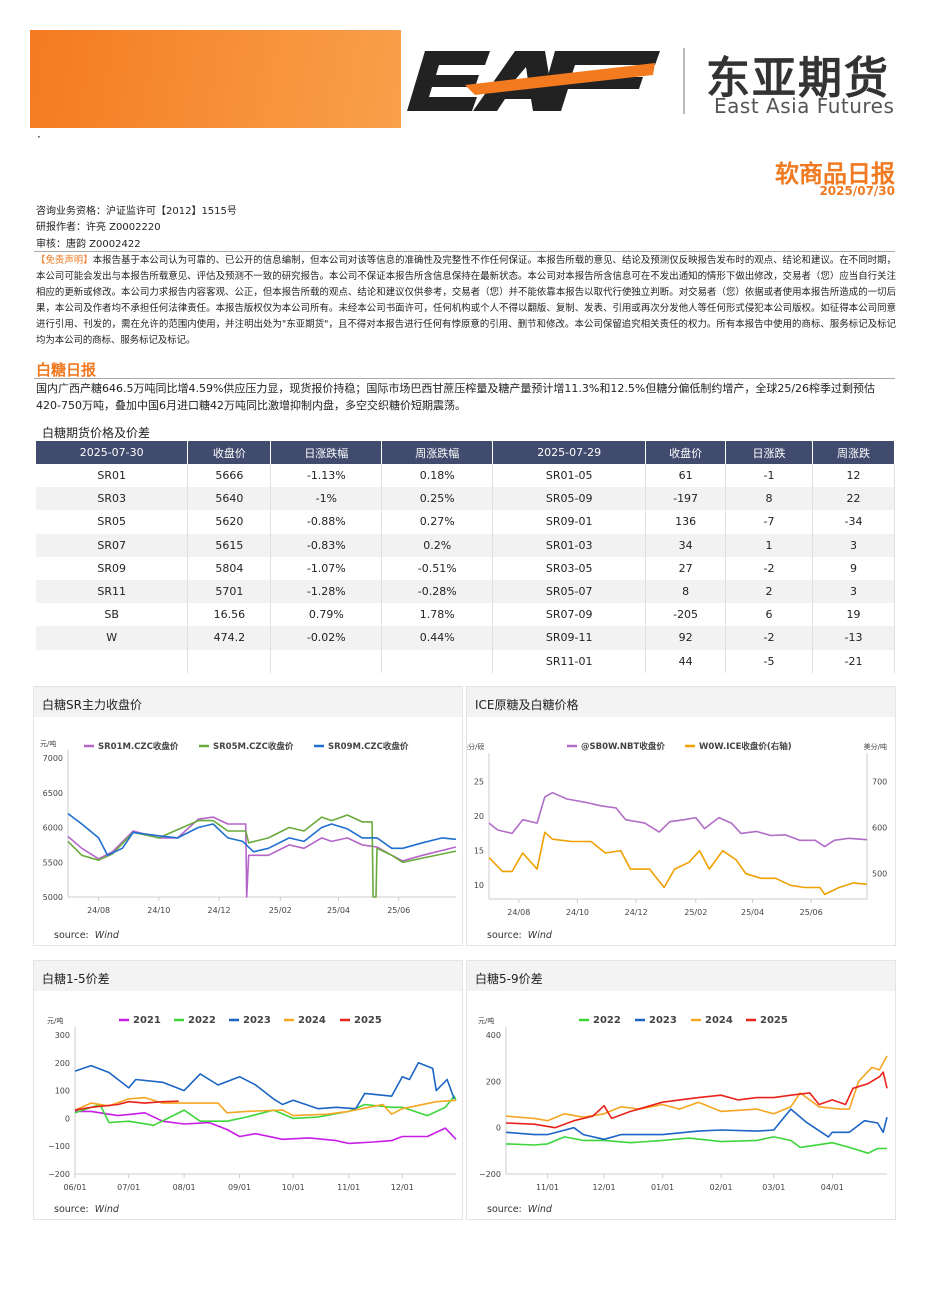 This screenshot has height=1303, width=930. I want to click on table-cell: 5620, so click(229, 522).